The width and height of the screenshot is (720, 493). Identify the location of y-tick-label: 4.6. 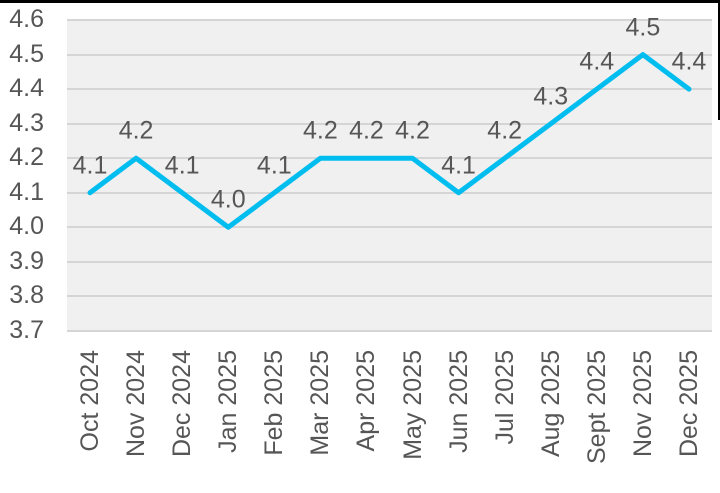
(26, 19).